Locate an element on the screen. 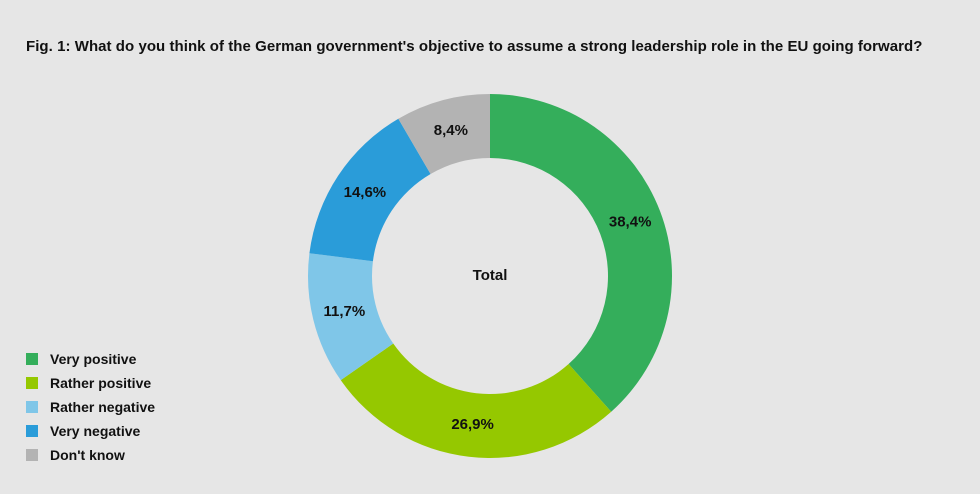  legend-label: Rather negative is located at coordinates (103, 407).